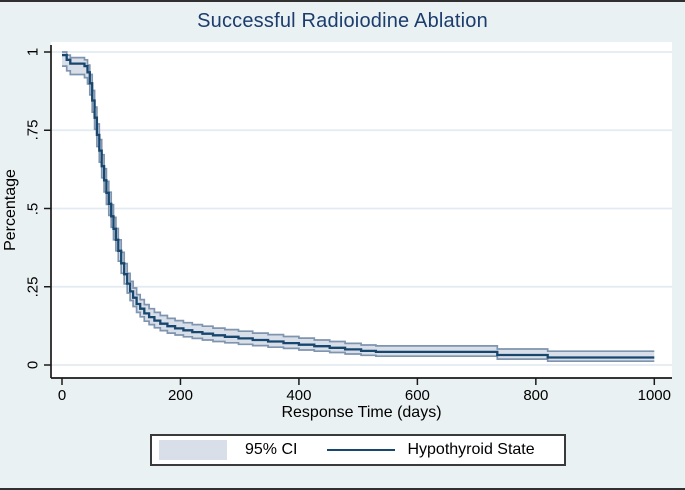 This screenshot has width=685, height=490. I want to click on ci-swatch, so click(193, 450).